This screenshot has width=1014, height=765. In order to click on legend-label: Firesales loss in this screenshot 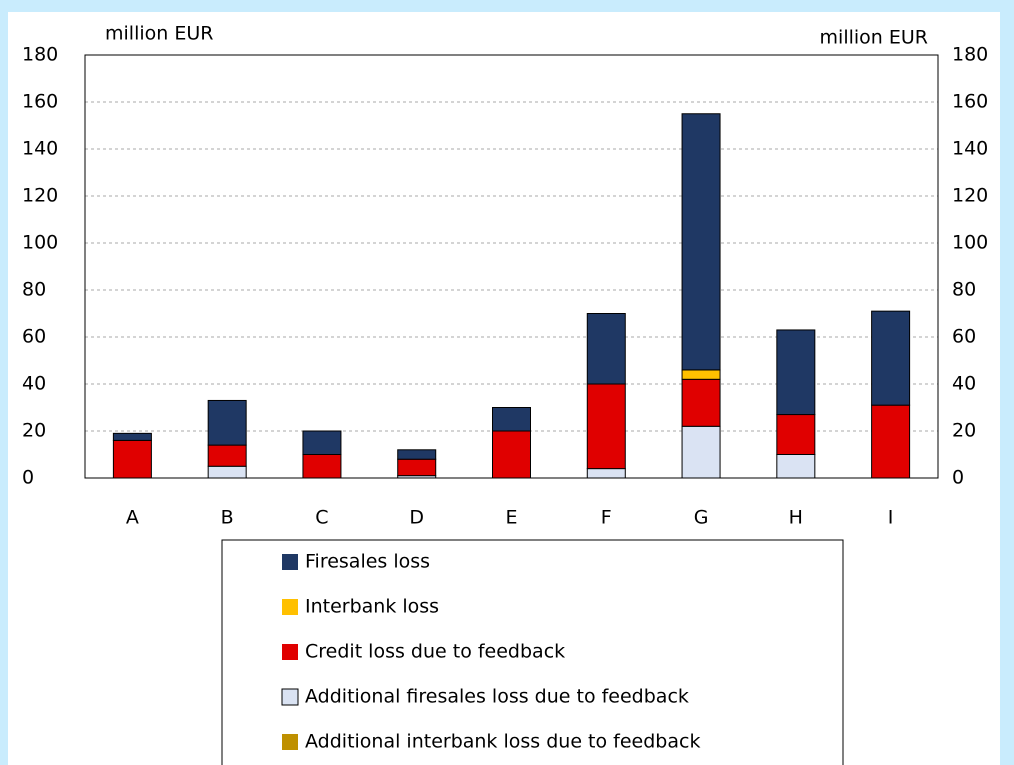, I will do `click(367, 562)`.